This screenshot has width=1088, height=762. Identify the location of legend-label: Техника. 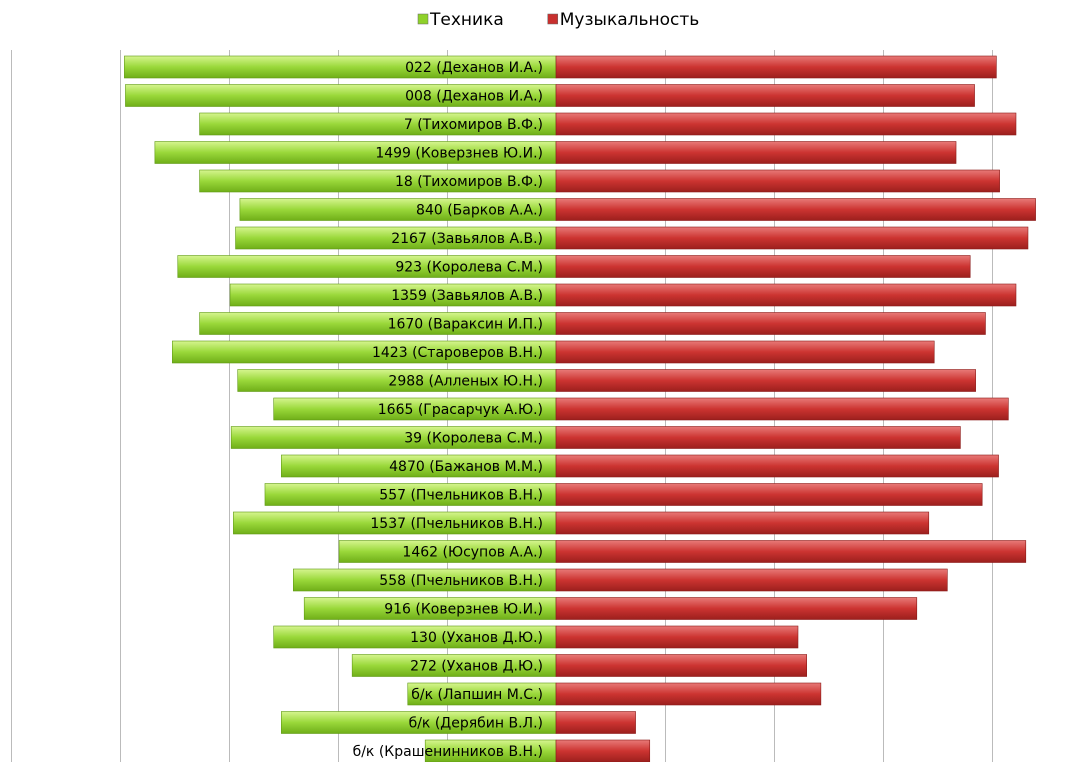
(466, 20).